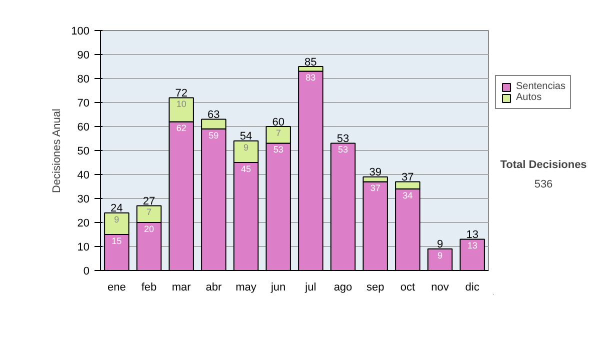 The width and height of the screenshot is (600, 340). Describe the element at coordinates (149, 229) in the screenshot. I see `data-label: 20` at that location.